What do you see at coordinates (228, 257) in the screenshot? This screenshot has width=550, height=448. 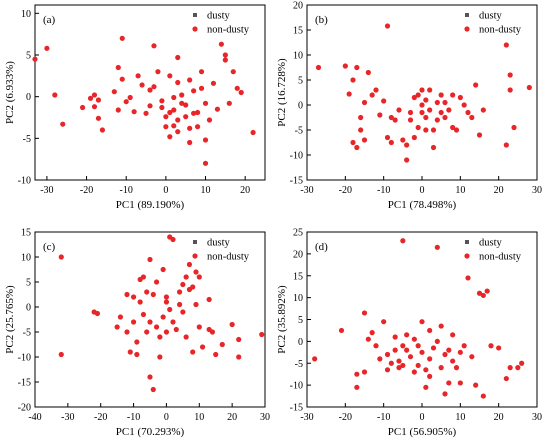 I see `legend-label: non-dusty` at bounding box center [228, 257].